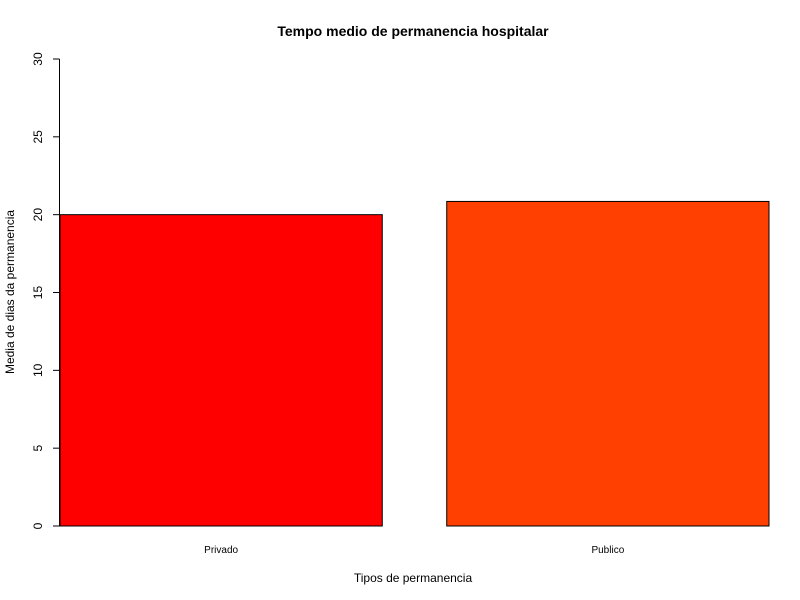 The image size is (800, 600). What do you see at coordinates (38, 293) in the screenshot?
I see `y-tick-label: 15` at bounding box center [38, 293].